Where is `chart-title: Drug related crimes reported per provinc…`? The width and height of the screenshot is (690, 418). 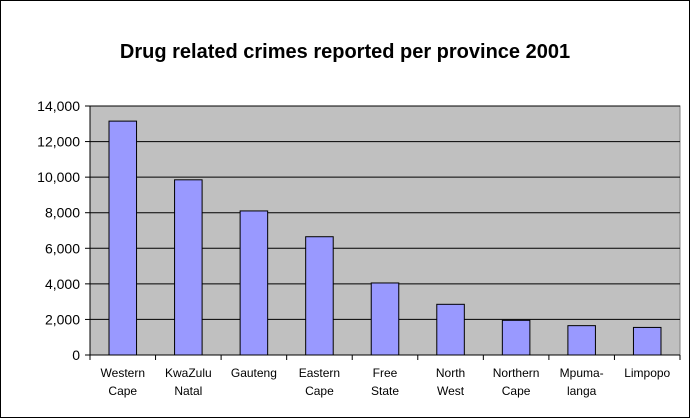
chart-title: Drug related crimes reported per provinc… is located at coordinates (345, 52).